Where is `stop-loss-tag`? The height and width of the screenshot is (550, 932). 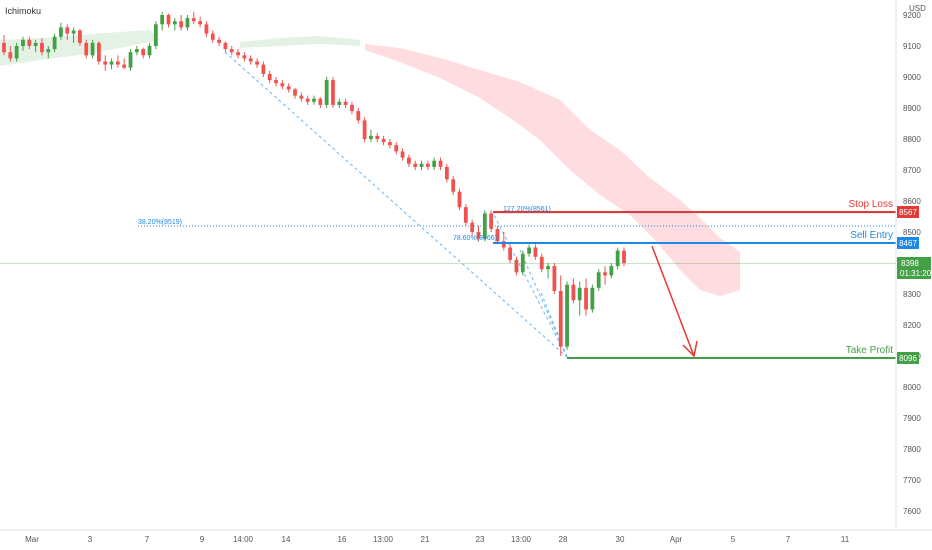
stop-loss-tag is located at coordinates (908, 212).